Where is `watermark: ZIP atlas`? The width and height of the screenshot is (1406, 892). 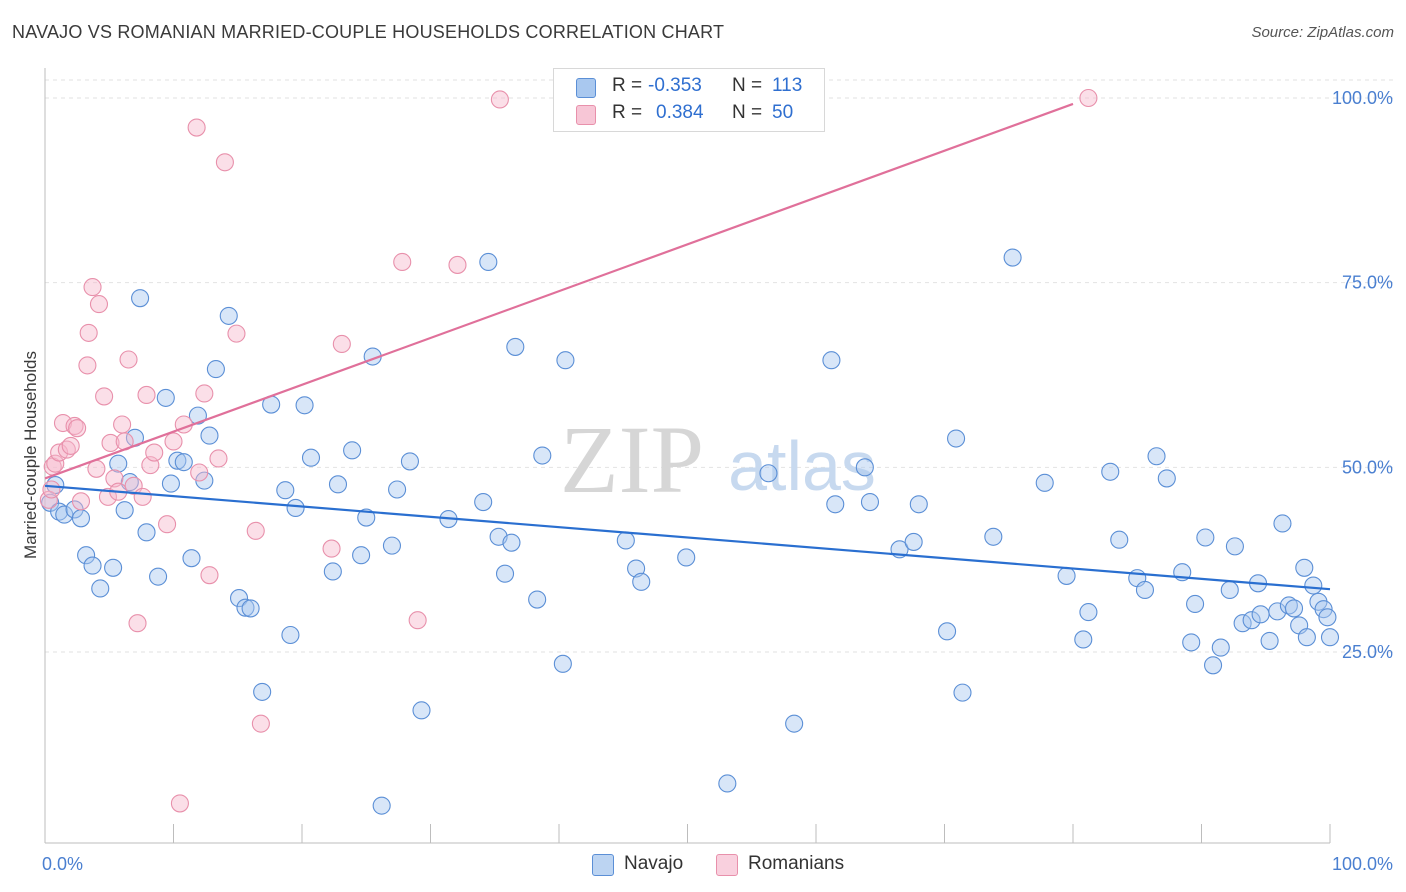 watermark: ZIP atlas is located at coordinates (718, 459).